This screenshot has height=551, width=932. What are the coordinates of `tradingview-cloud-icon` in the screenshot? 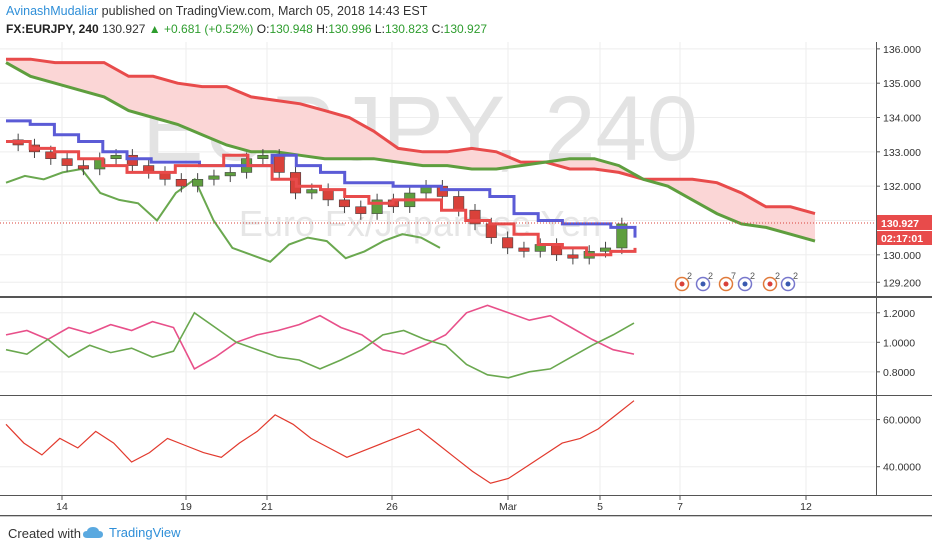 It's located at (93, 532).